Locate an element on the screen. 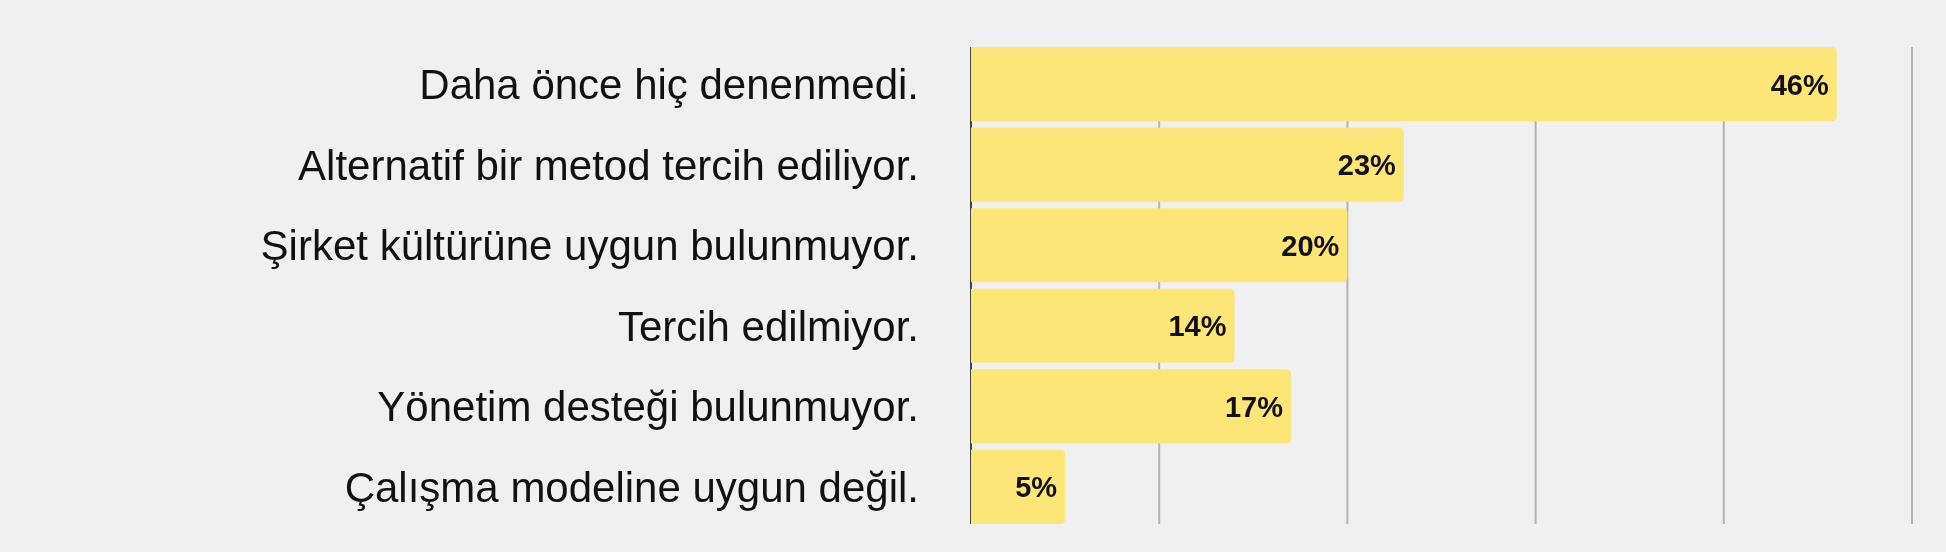 The image size is (1946, 552). y-tick-label: Çalışma modeline uygun değil. is located at coordinates (631, 488).